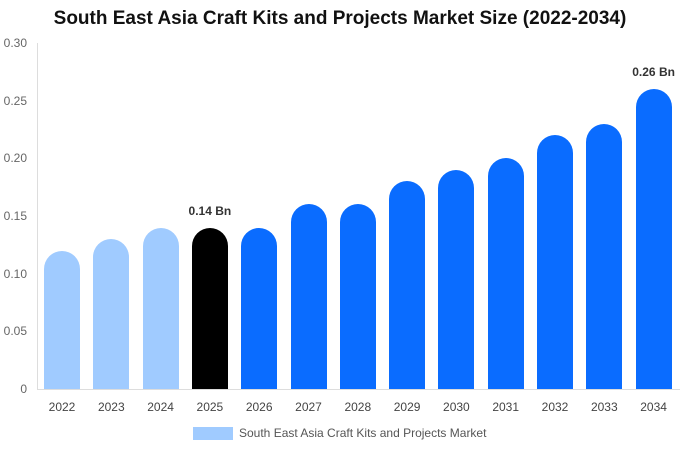  What do you see at coordinates (15, 216) in the screenshot?
I see `y-tick-label: 0.15` at bounding box center [15, 216].